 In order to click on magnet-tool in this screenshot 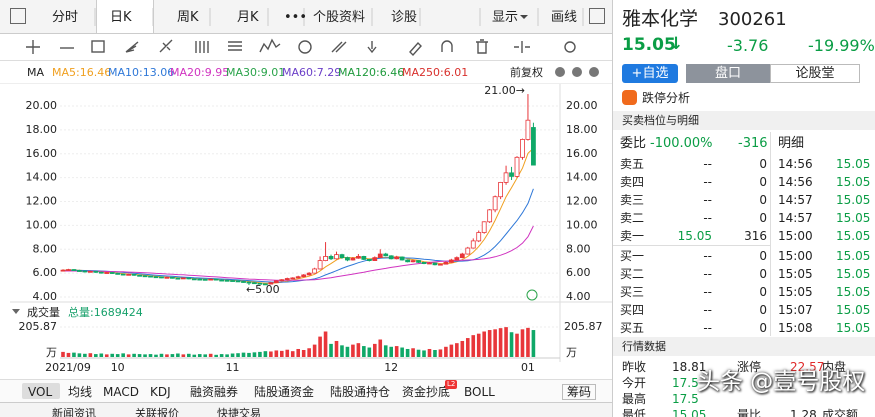, I will do `click(447, 46)`.